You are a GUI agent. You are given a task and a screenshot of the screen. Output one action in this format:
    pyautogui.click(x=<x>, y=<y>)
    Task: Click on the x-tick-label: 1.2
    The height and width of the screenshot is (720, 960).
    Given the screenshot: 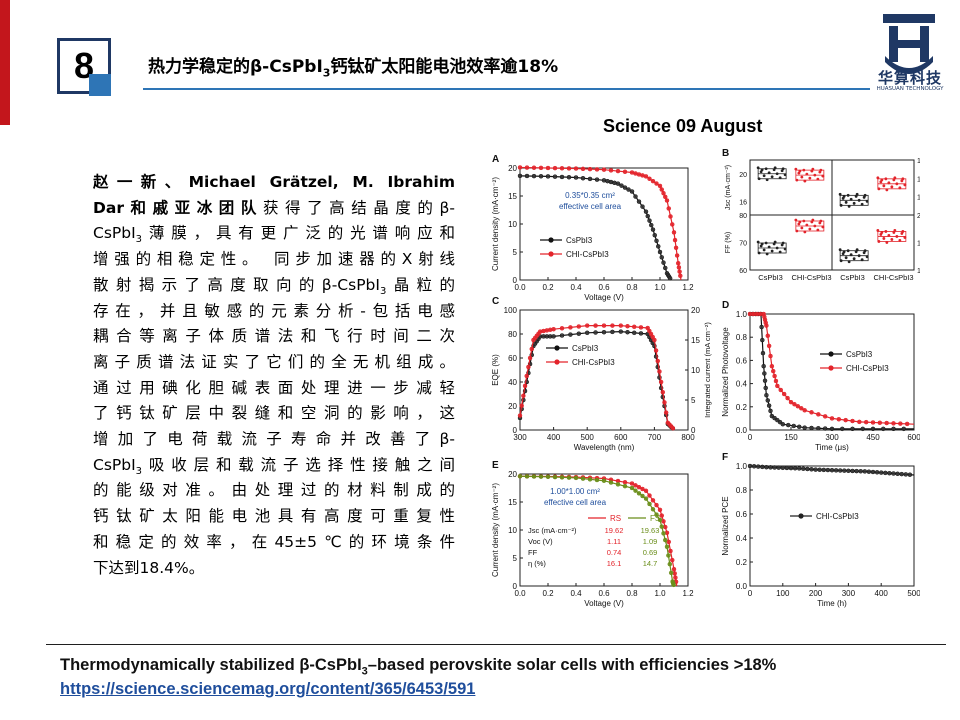 What is the action you would take?
    pyautogui.click(x=688, y=593)
    